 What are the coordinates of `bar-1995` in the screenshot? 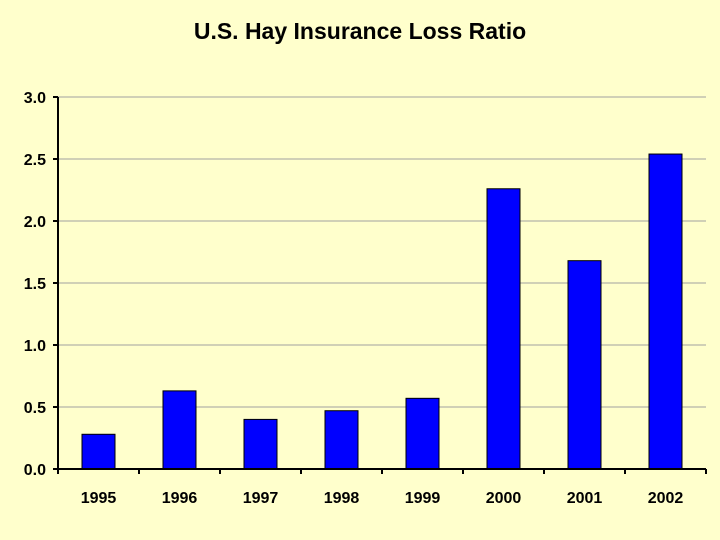 It's located at (98, 451).